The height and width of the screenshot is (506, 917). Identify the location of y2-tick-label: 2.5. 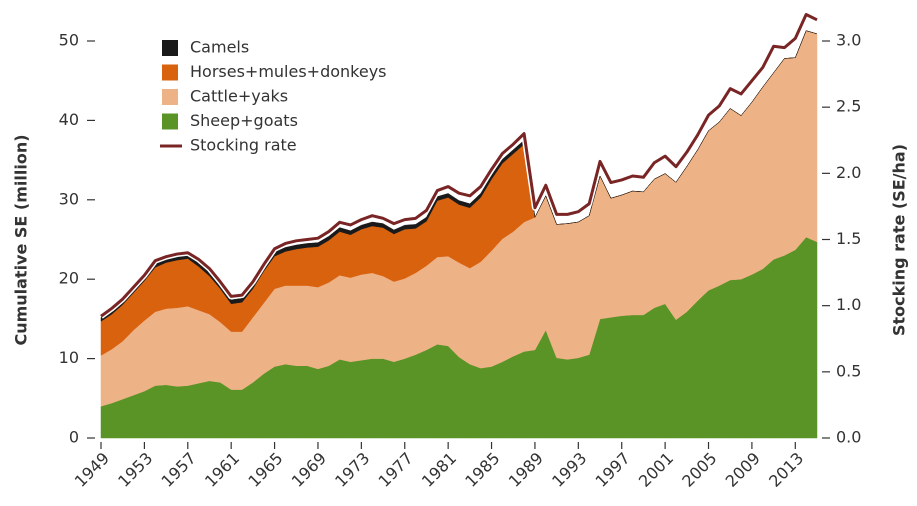
(848, 106).